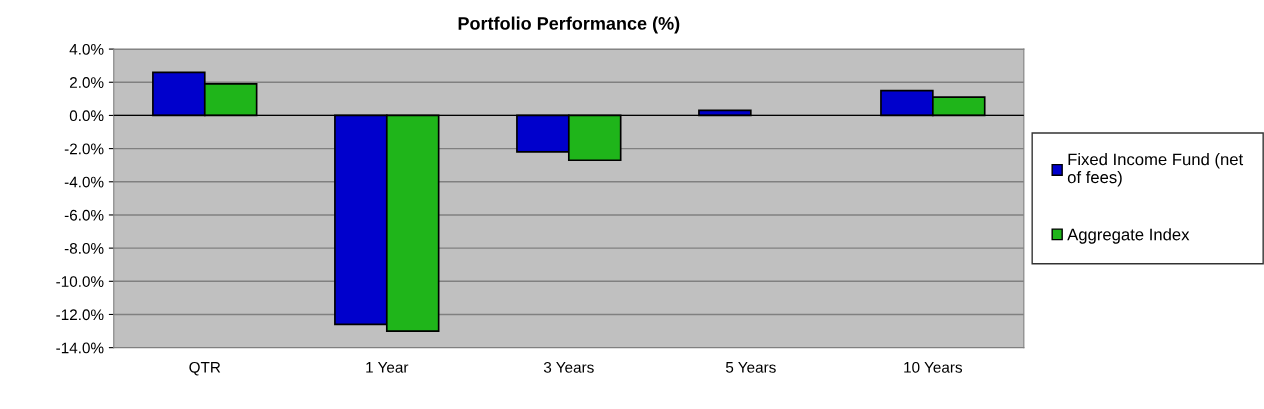 The width and height of the screenshot is (1264, 409). I want to click on x-tick-label: 3 Years, so click(568, 367).